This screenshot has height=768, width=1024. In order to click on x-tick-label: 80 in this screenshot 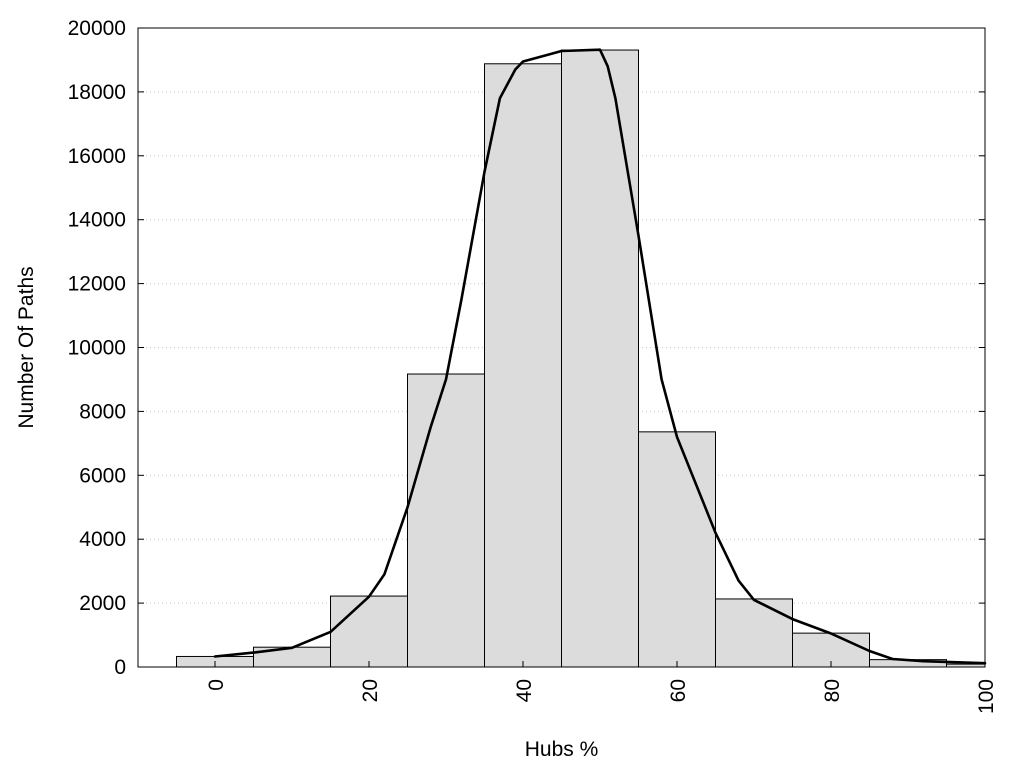, I will do `click(832, 690)`.